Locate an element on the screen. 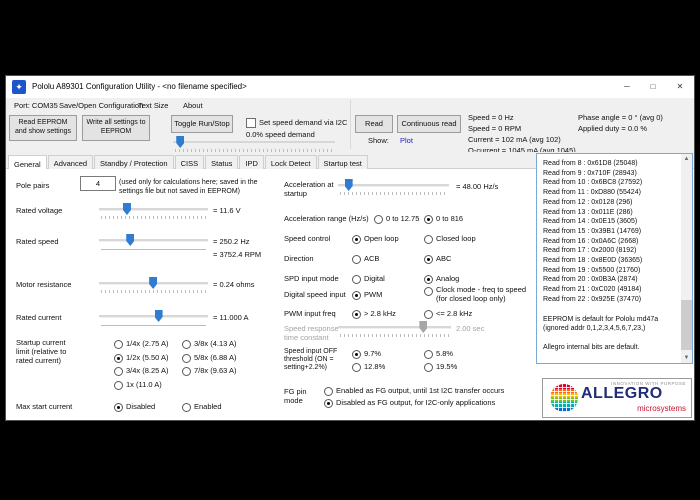 The width and height of the screenshot is (700, 500). tab-standby-protection: Standby / Protection is located at coordinates (134, 162).